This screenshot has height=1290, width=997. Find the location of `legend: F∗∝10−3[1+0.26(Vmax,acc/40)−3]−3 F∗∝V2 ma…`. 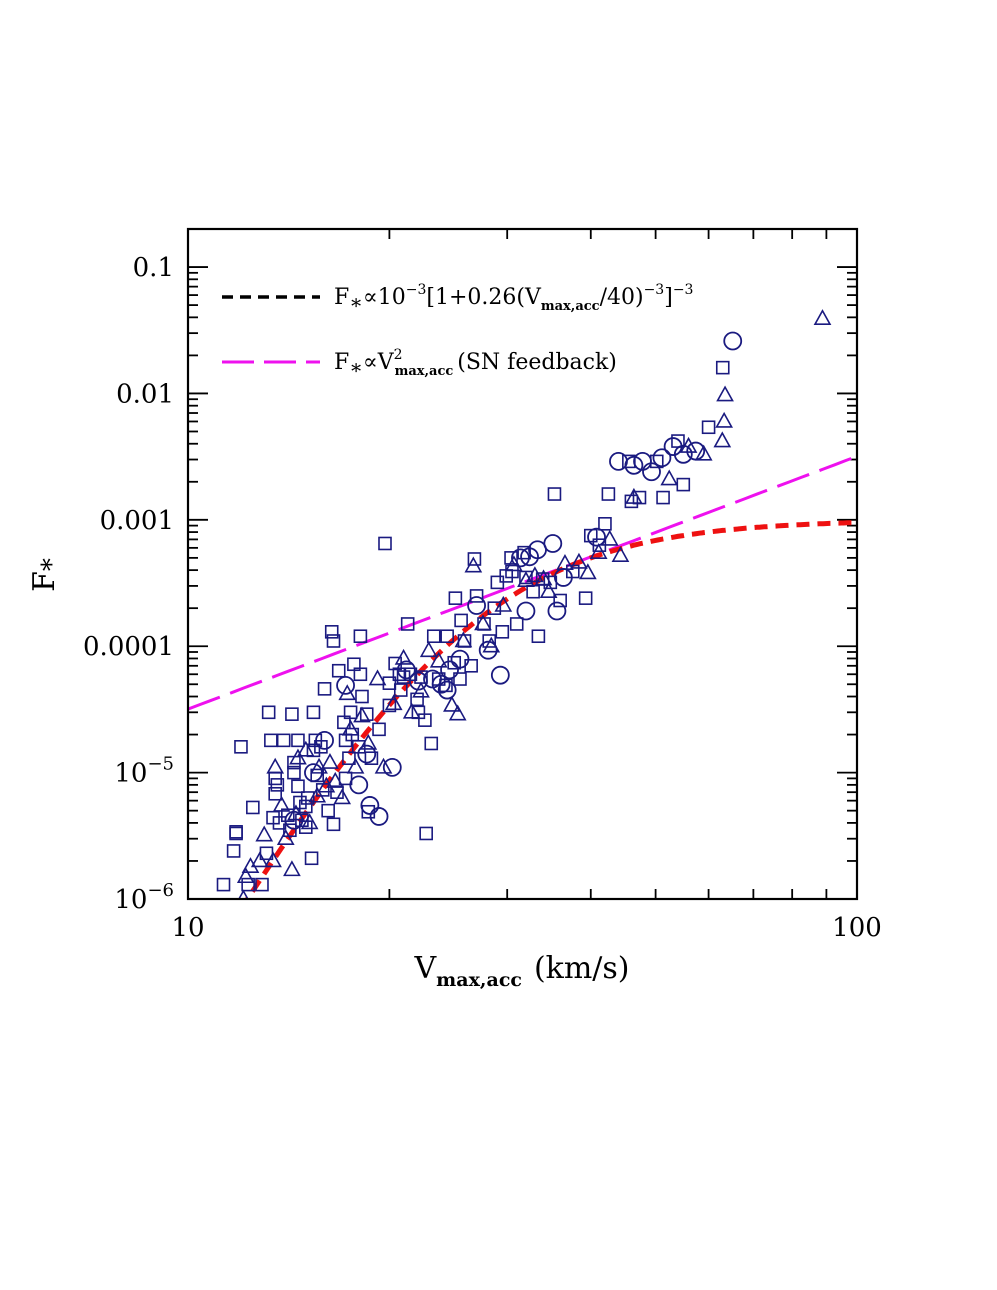

legend: F∗∝10−3[1+0.26(Vmax,acc/40)−3]−3 F∗∝V2 ma… is located at coordinates (457, 330).